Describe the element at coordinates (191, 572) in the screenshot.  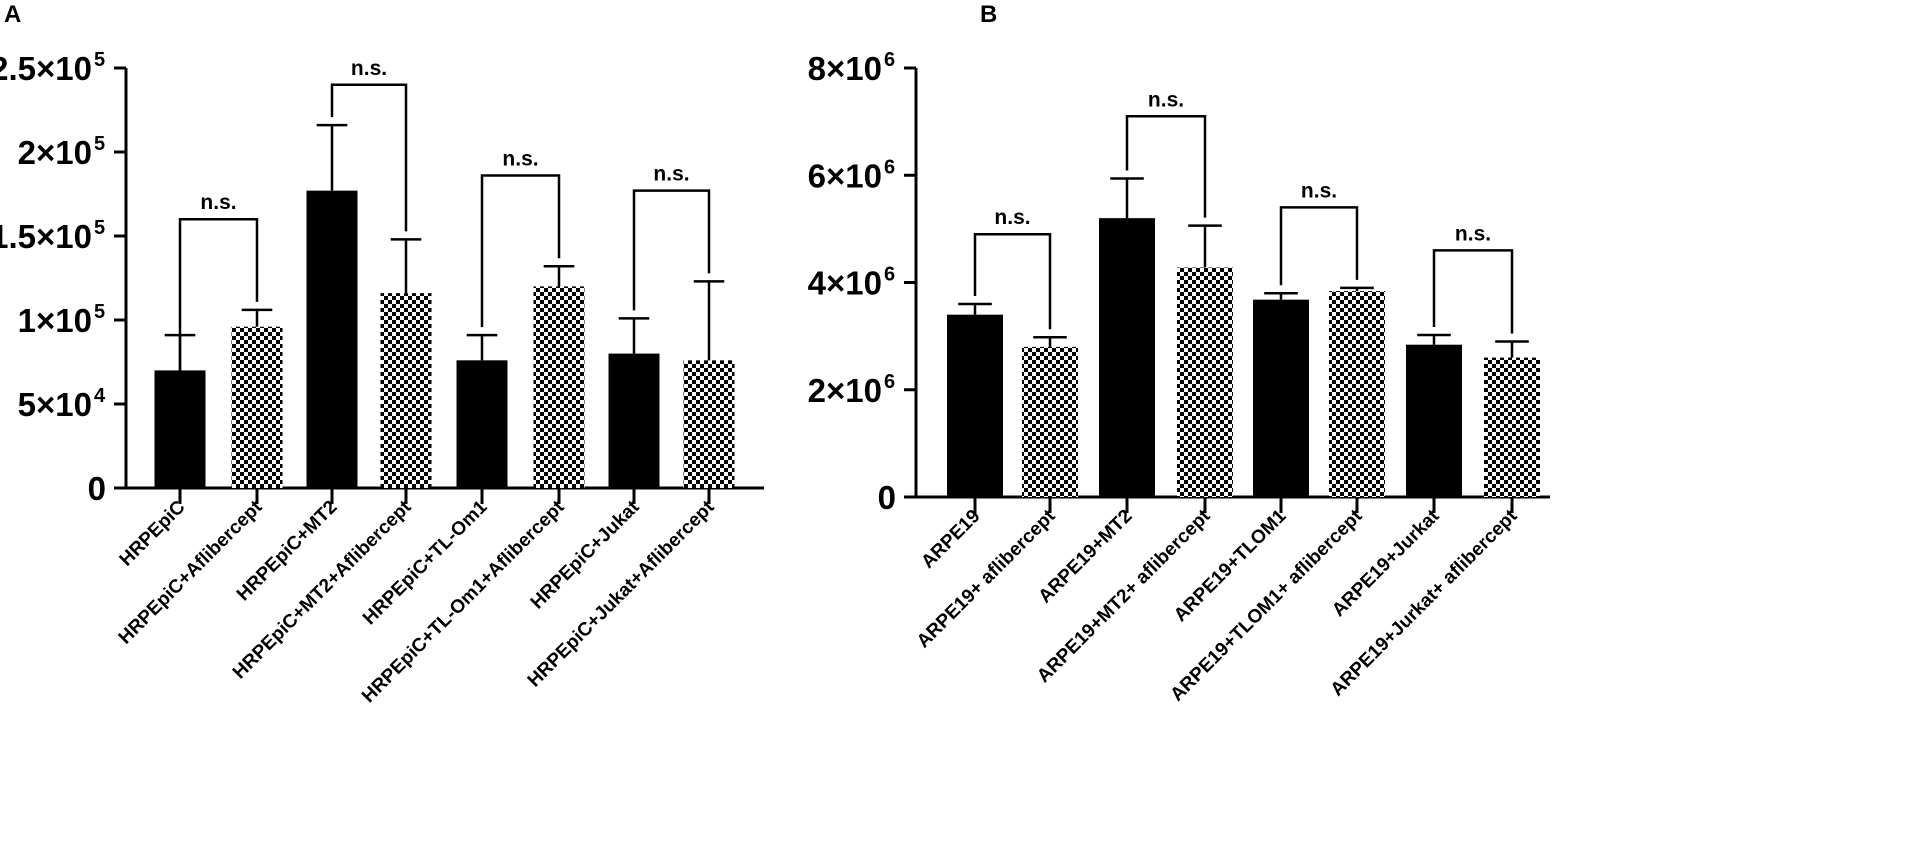
I see `category-label-2: HRPEpiC+Aflibercept` at that location.